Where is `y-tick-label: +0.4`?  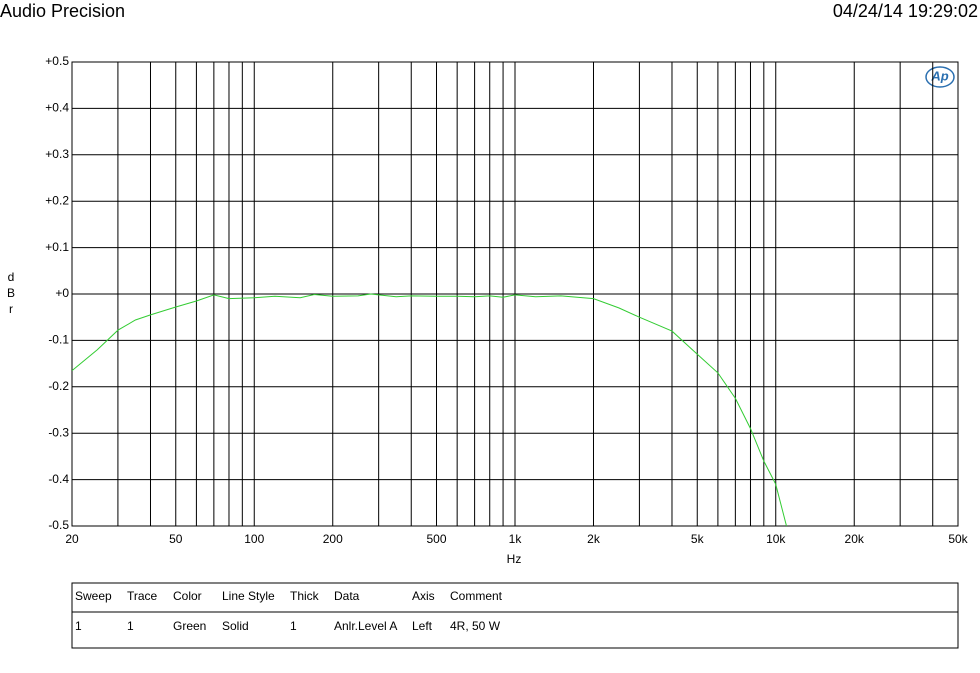 y-tick-label: +0.4 is located at coordinates (57, 108).